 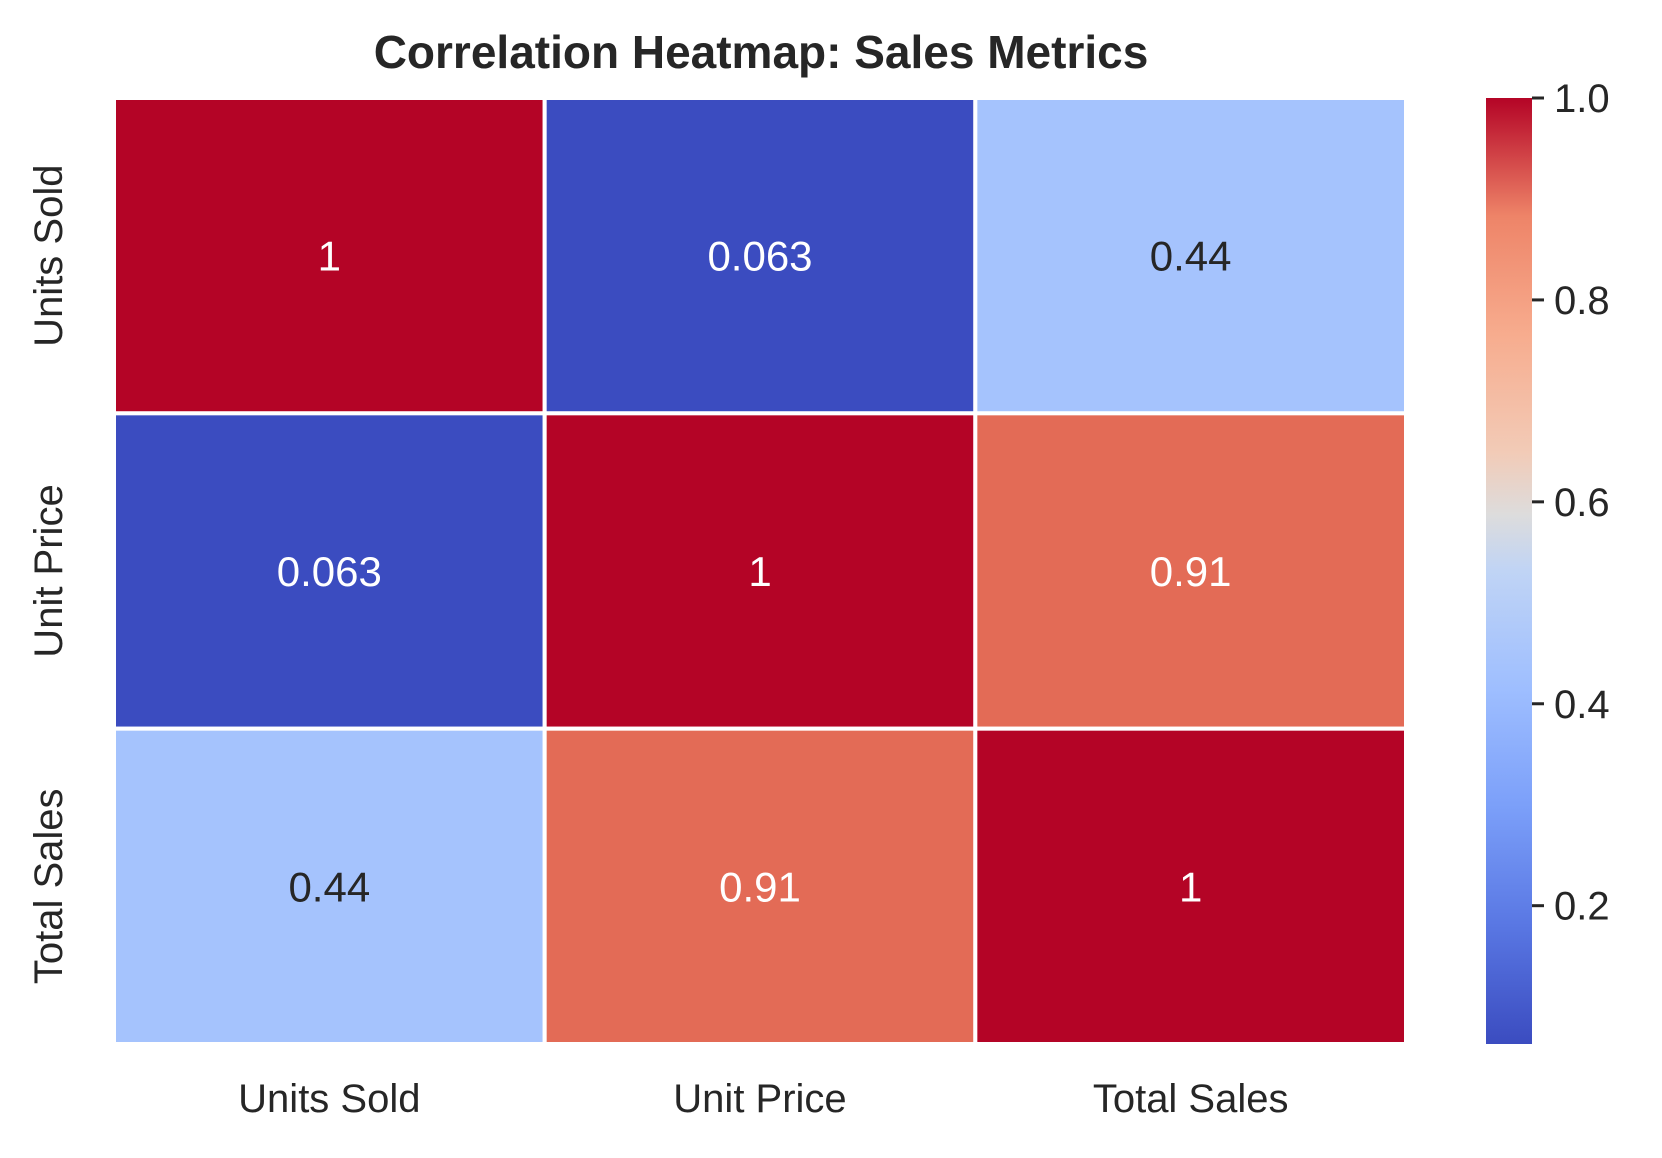 What do you see at coordinates (329, 1099) in the screenshot?
I see `x-tick-label: Units Sold` at bounding box center [329, 1099].